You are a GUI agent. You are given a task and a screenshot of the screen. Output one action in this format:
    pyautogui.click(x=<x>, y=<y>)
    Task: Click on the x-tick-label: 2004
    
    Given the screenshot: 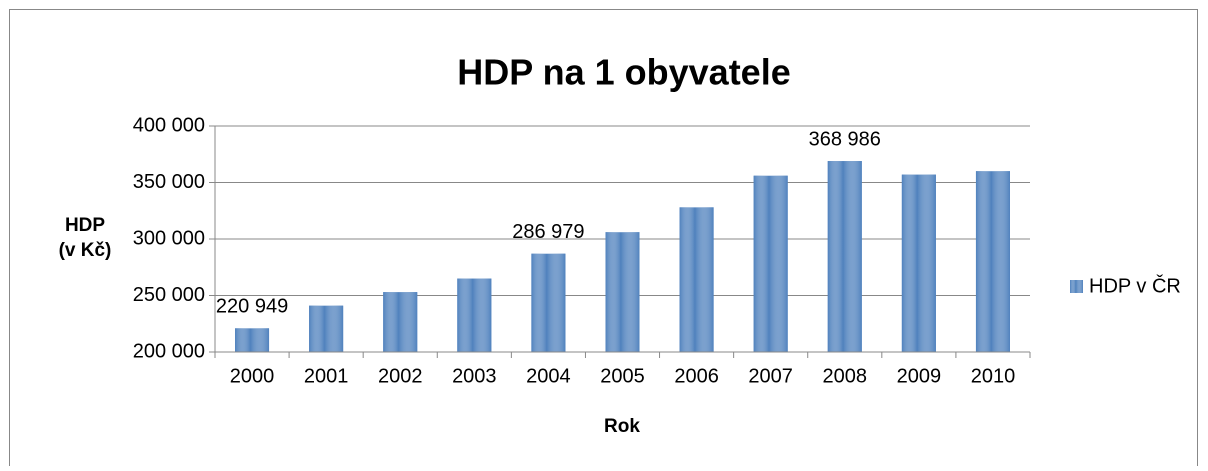 What is the action you would take?
    pyautogui.click(x=548, y=376)
    